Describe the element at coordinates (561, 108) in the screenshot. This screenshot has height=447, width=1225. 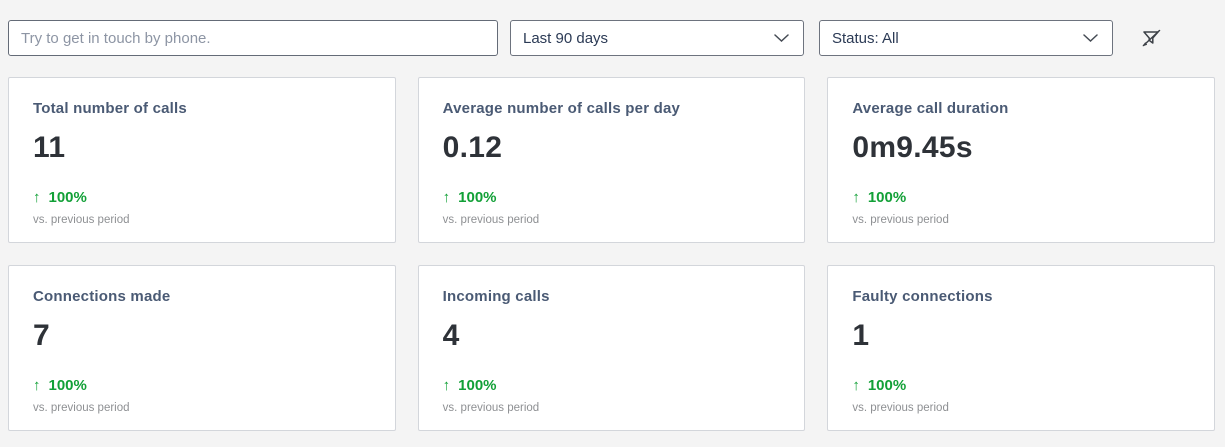
I see `stat-card-title: Average number of calls per day` at that location.